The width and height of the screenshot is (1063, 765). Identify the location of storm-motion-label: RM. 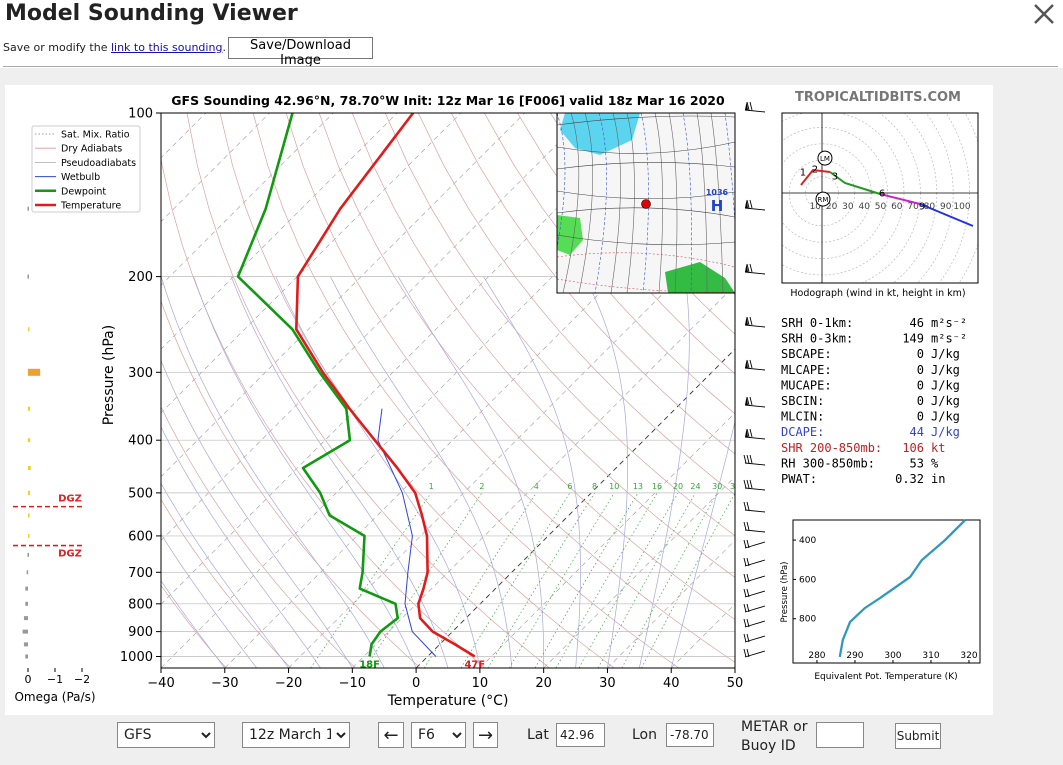
(823, 200).